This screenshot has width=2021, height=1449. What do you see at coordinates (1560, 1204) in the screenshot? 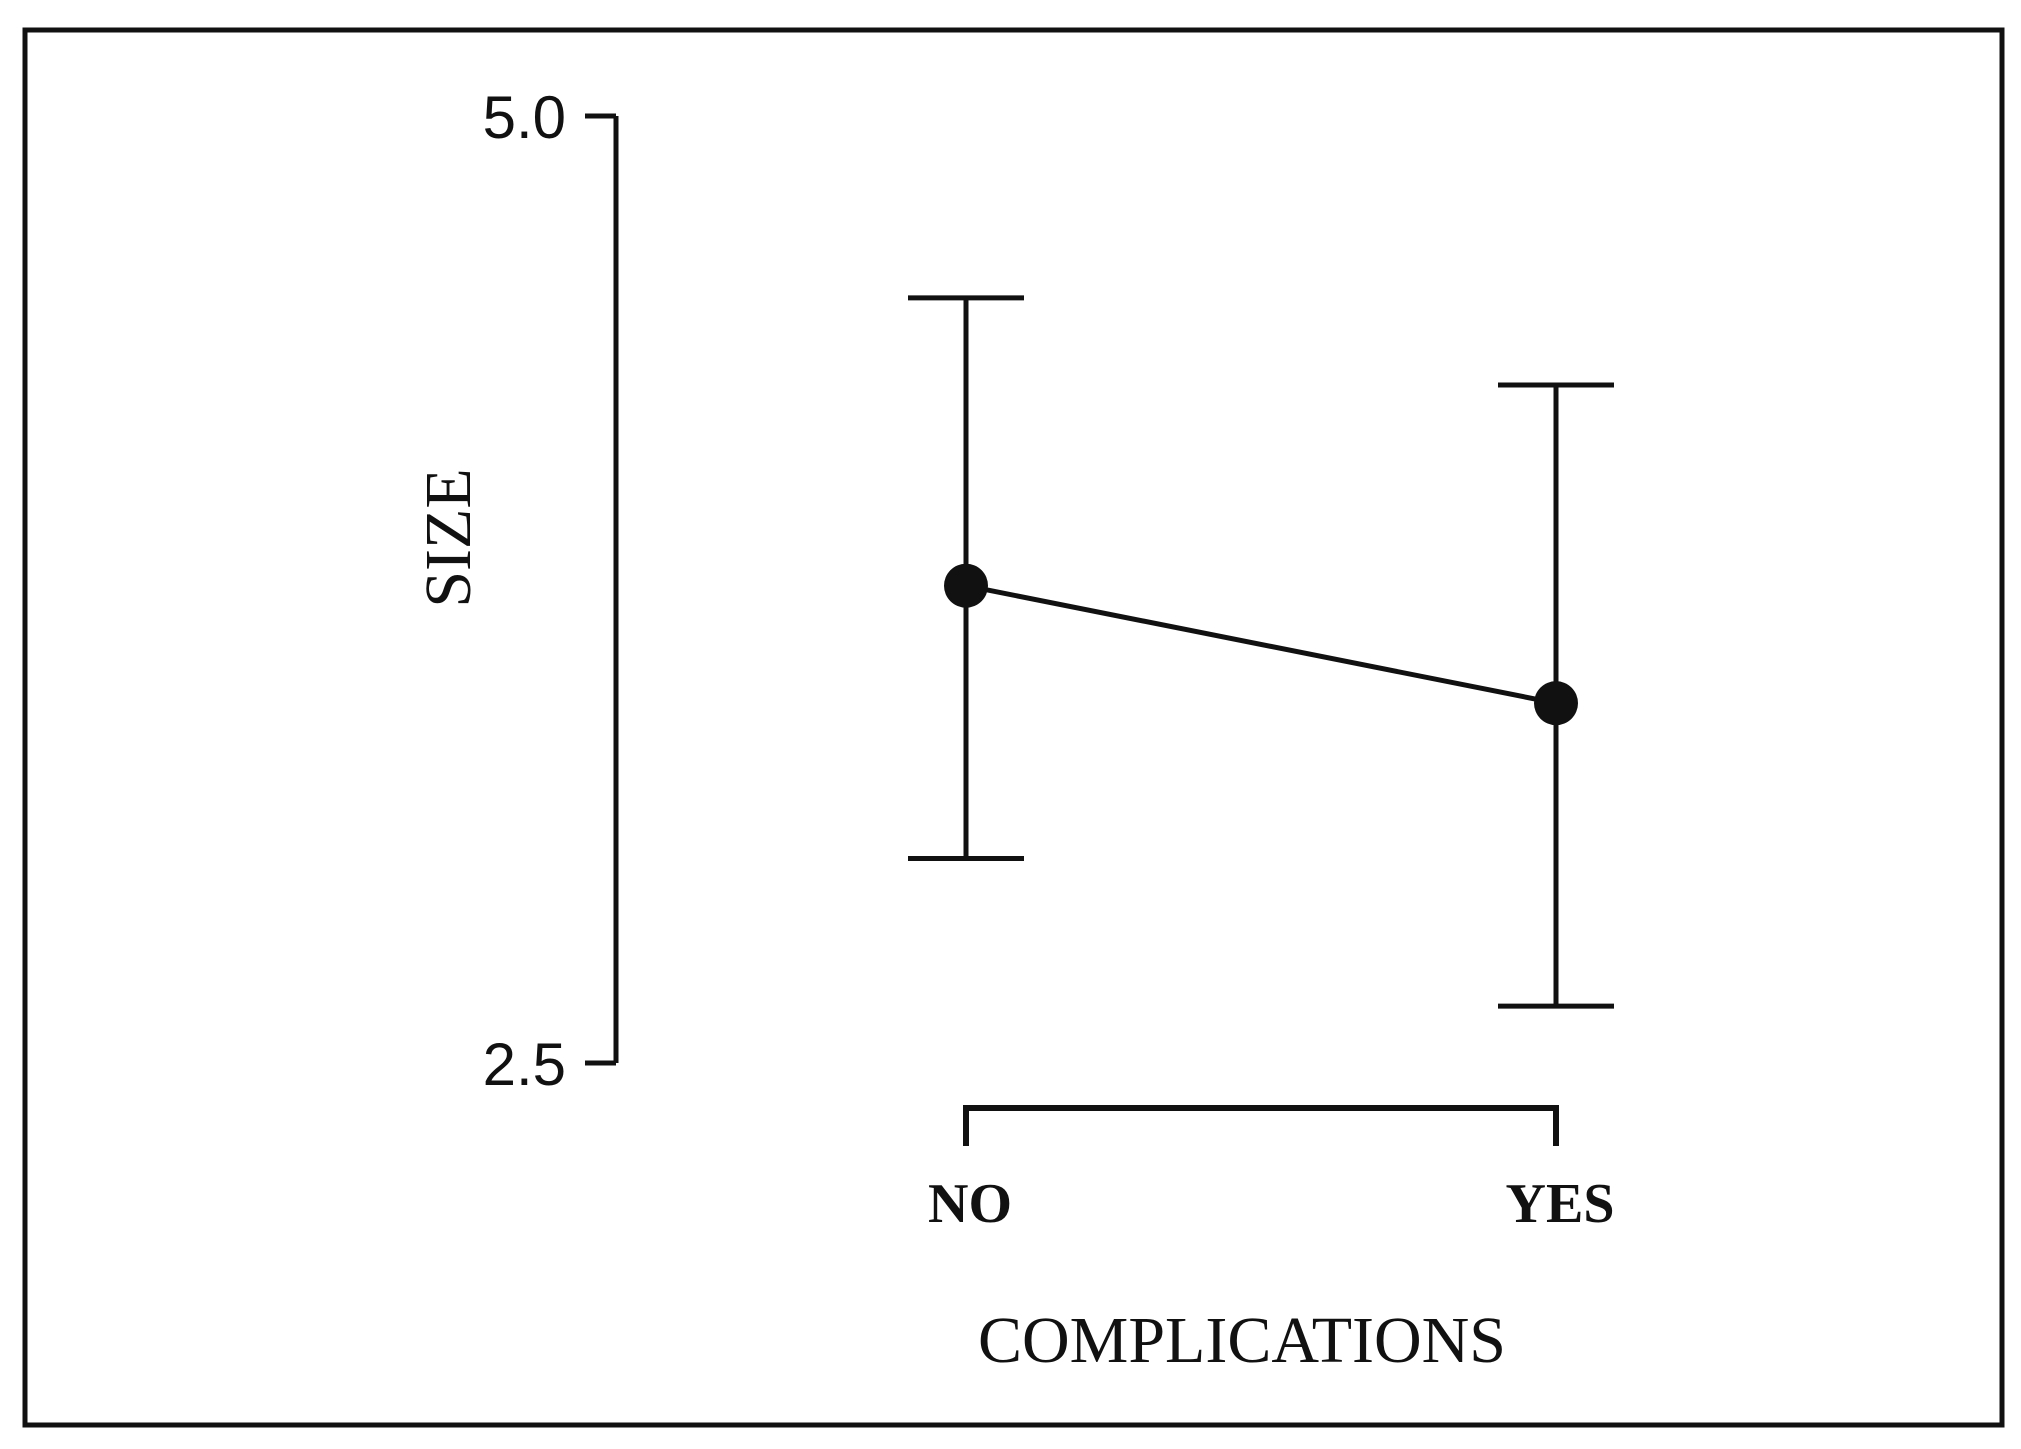
I see `x-tick-label: YES` at bounding box center [1560, 1204].